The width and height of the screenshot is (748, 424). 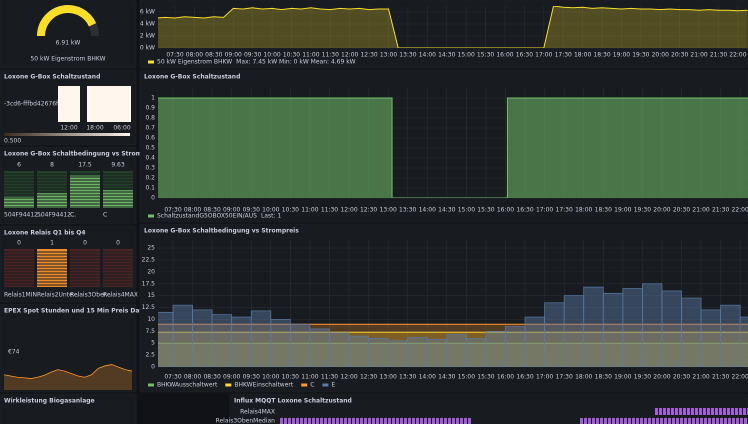 What do you see at coordinates (700, 210) in the screenshot?
I see `x-tick-label: 21:00` at bounding box center [700, 210].